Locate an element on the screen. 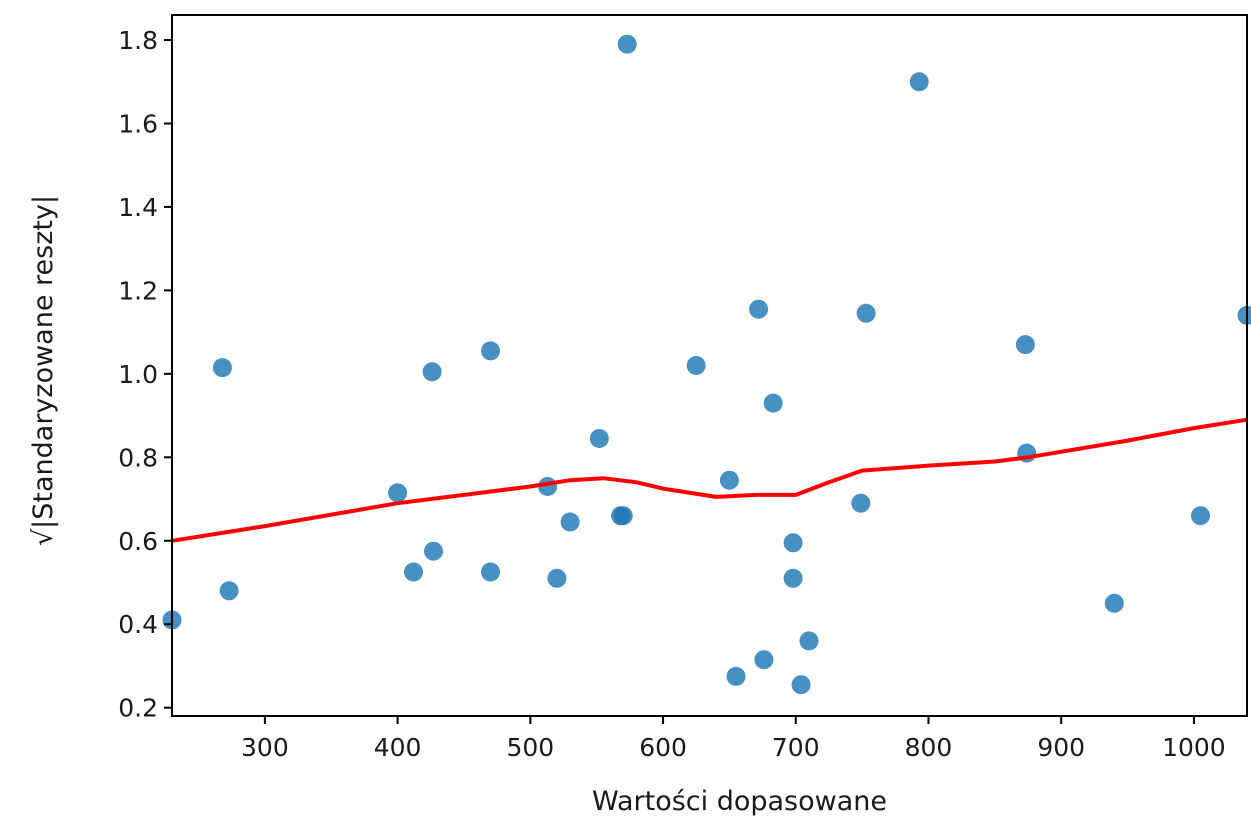 Image resolution: width=1251 pixels, height=832 pixels. x-tick-label: 800 is located at coordinates (929, 747).